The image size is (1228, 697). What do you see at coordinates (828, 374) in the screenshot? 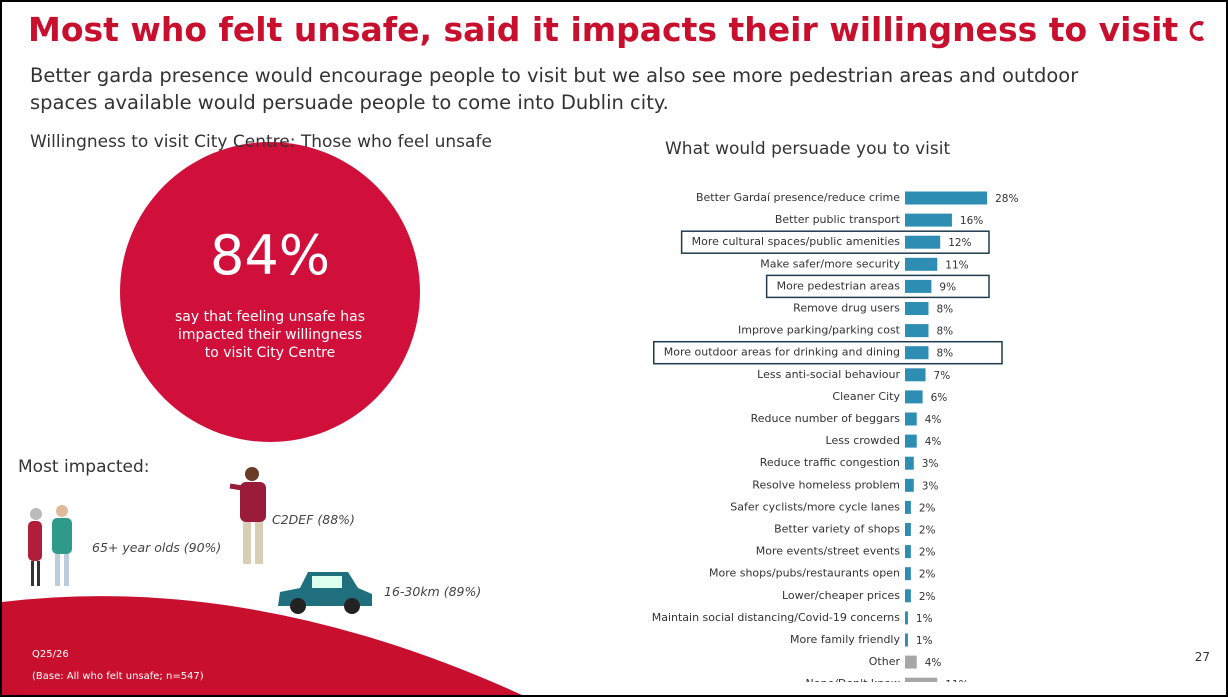
I see `category-label: Less anti-social behaviour` at bounding box center [828, 374].